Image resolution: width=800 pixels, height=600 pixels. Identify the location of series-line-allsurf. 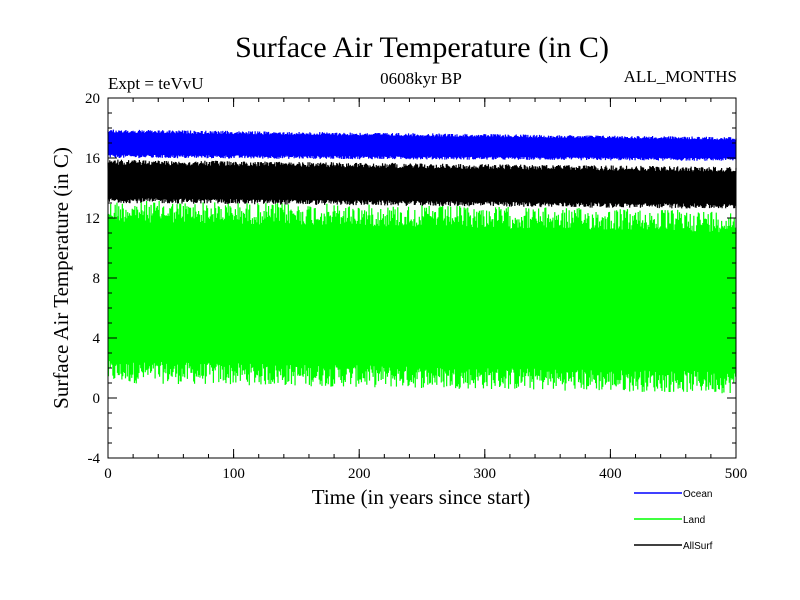
(422, 184).